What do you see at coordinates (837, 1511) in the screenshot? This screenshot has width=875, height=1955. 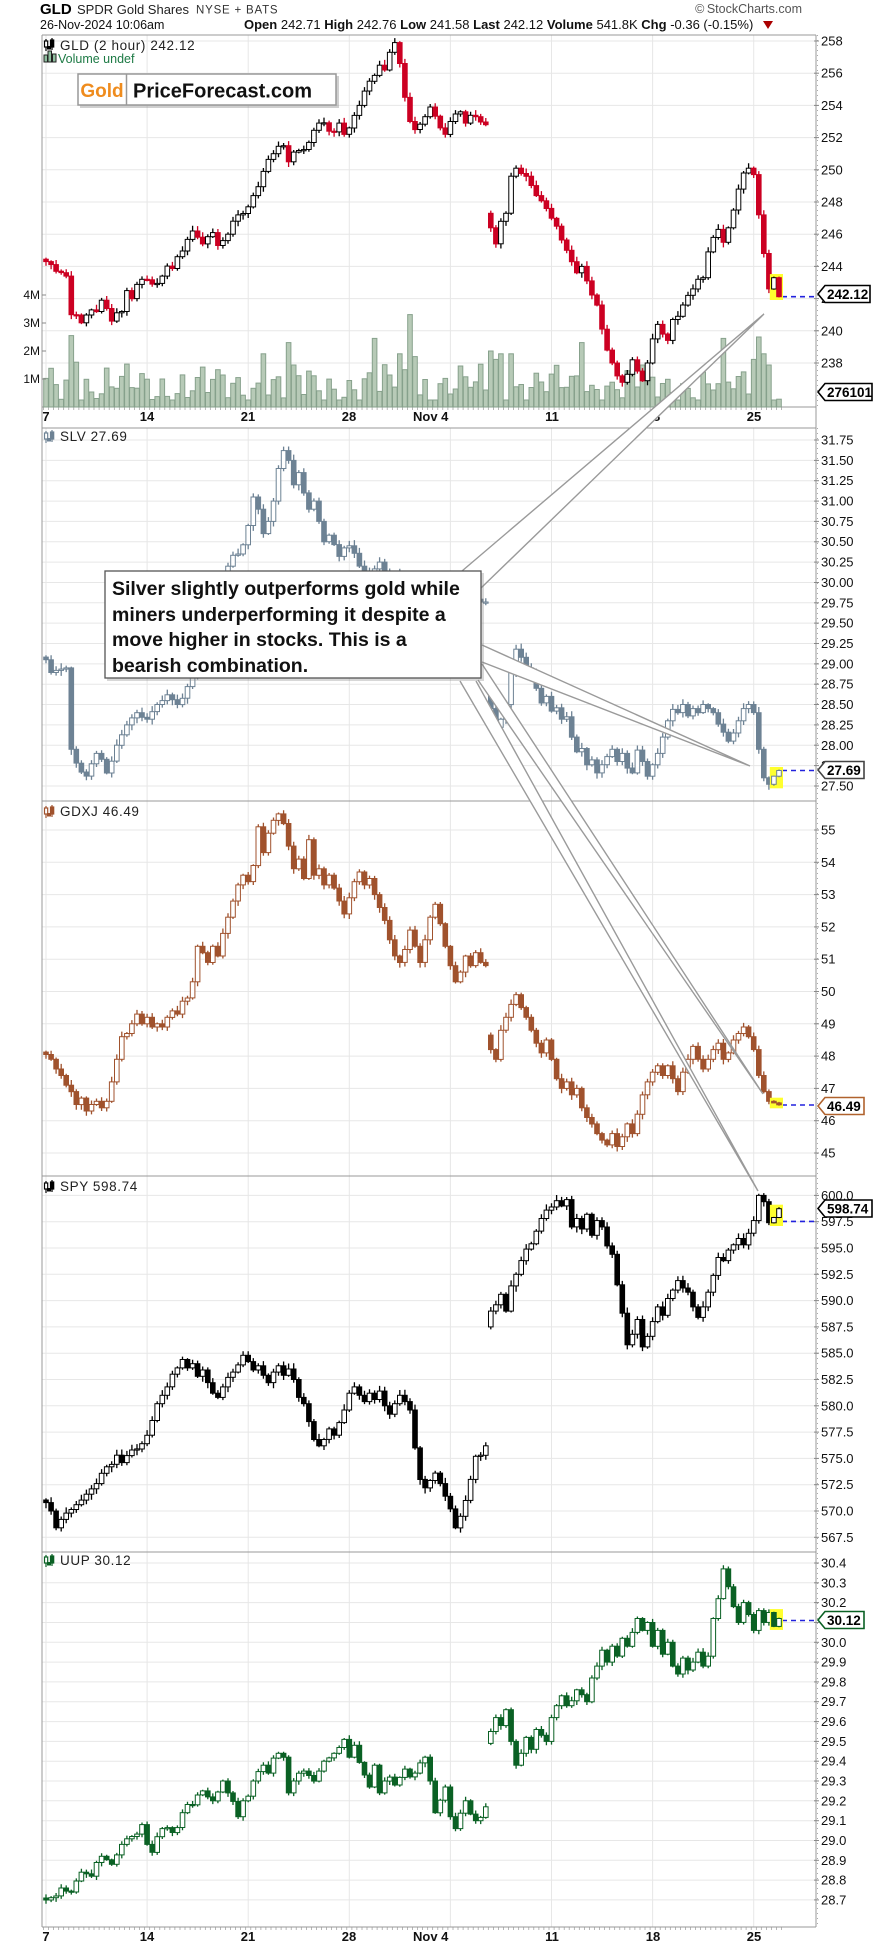 I see `svg-text: 570.0` at bounding box center [837, 1511].